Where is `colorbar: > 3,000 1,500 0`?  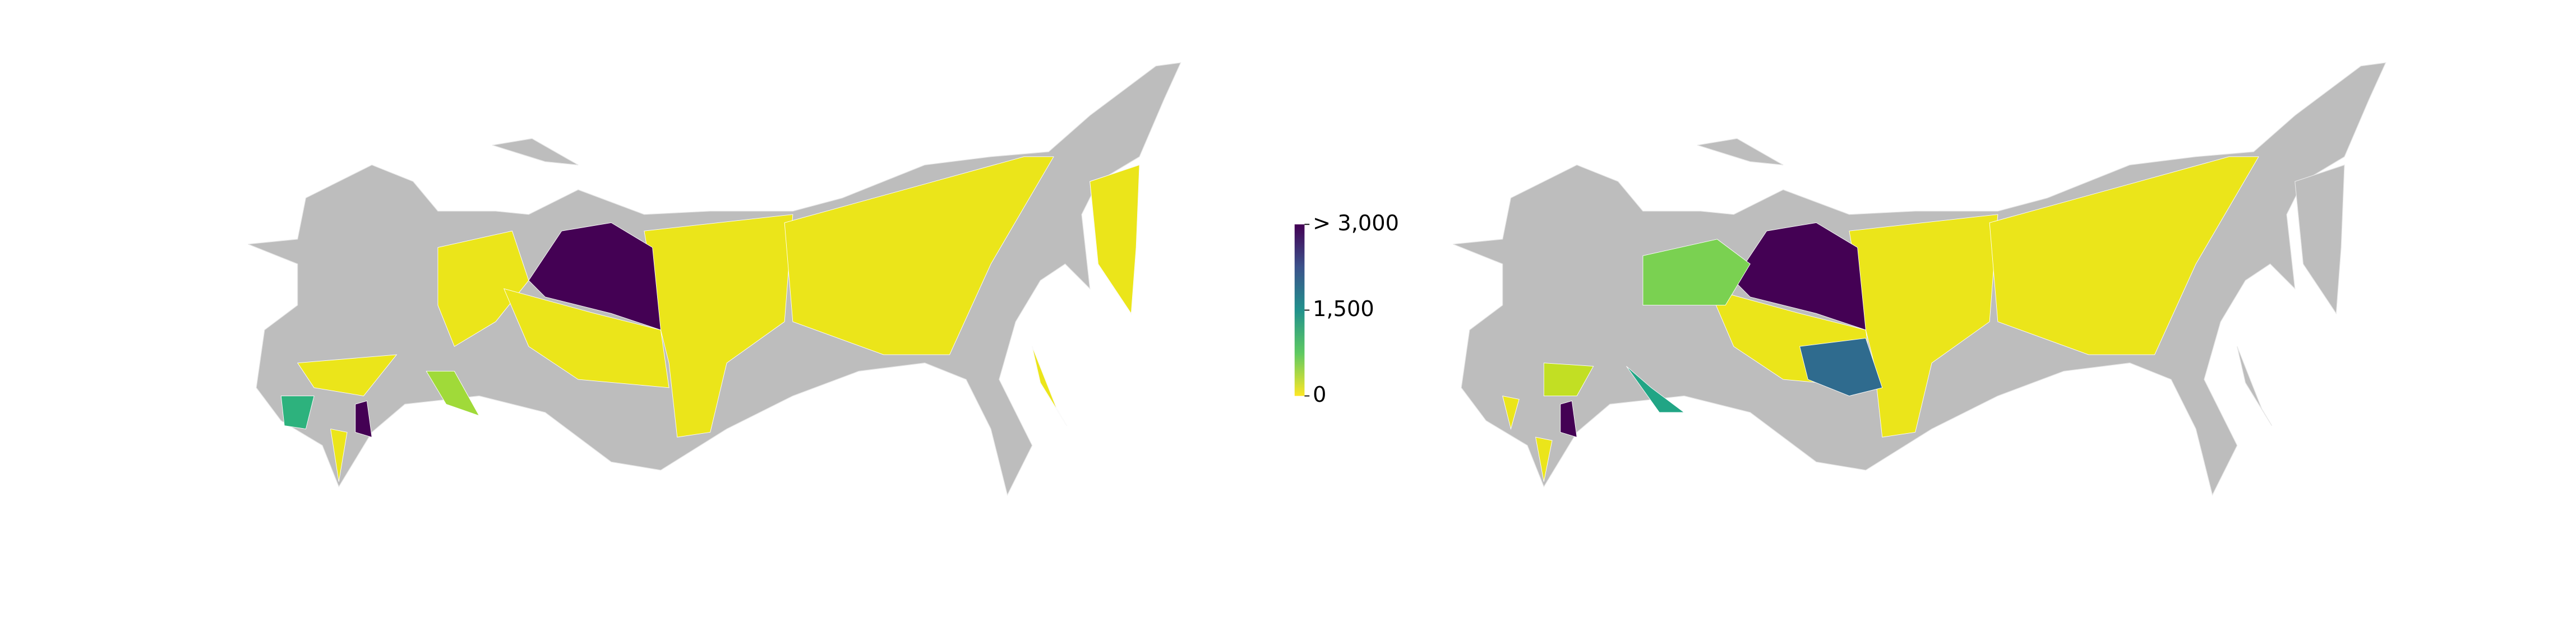 colorbar: > 3,000 1,500 0 is located at coordinates (1346, 309).